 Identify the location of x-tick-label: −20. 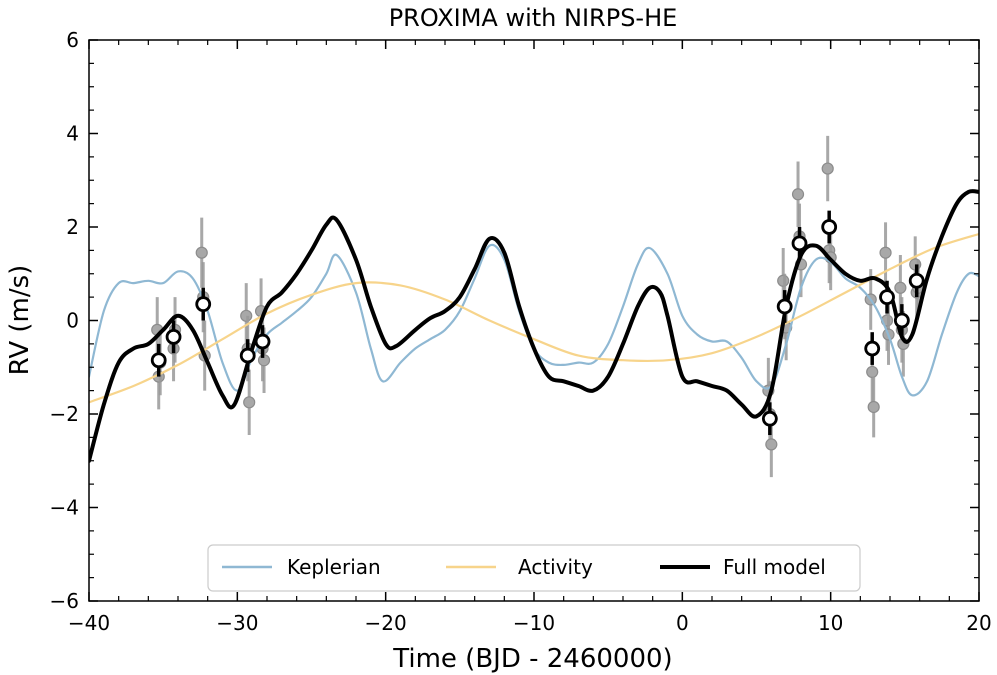
(386, 623).